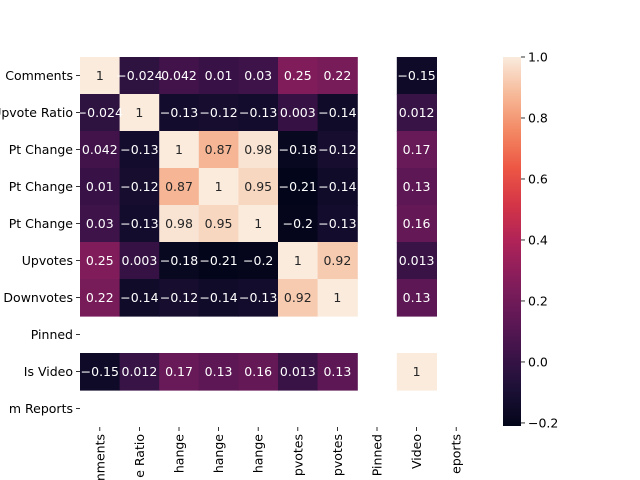 This screenshot has height=480, width=640. I want to click on cell-annotation: −0.18, so click(179, 260).